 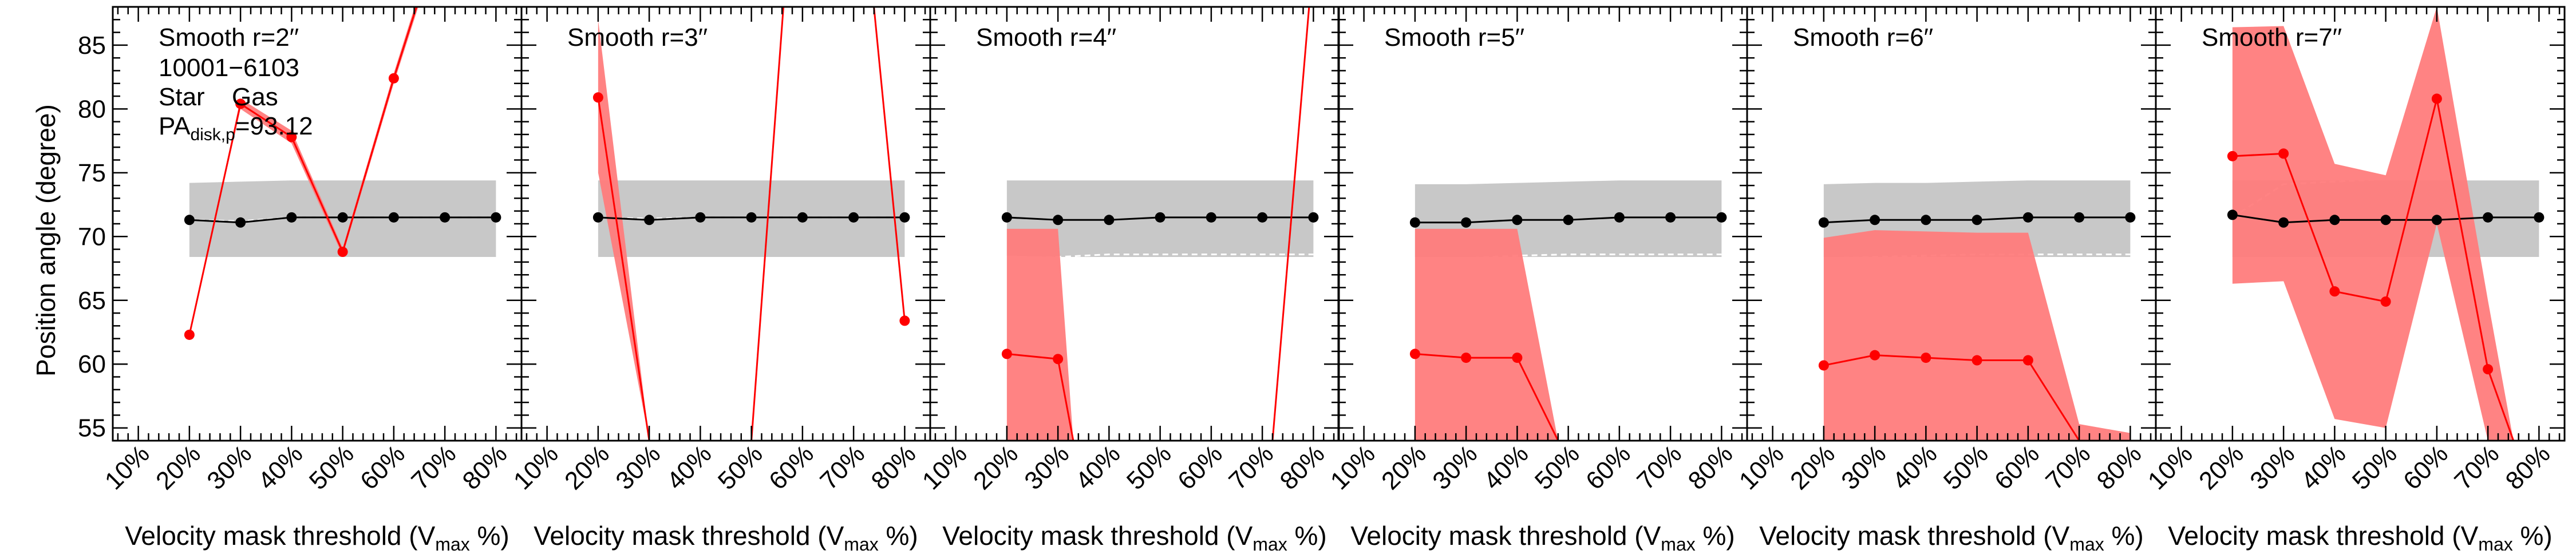 What do you see at coordinates (92, 45) in the screenshot?
I see `y-tick-label: 85` at bounding box center [92, 45].